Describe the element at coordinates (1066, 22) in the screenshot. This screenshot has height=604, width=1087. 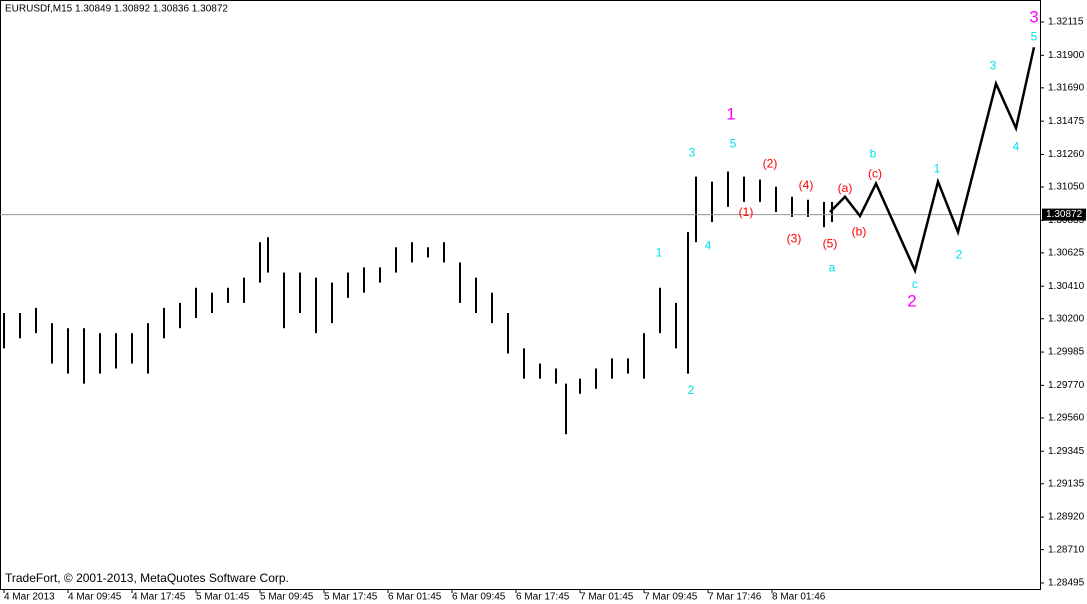
I see `y-tick-label: 1.32115` at that location.